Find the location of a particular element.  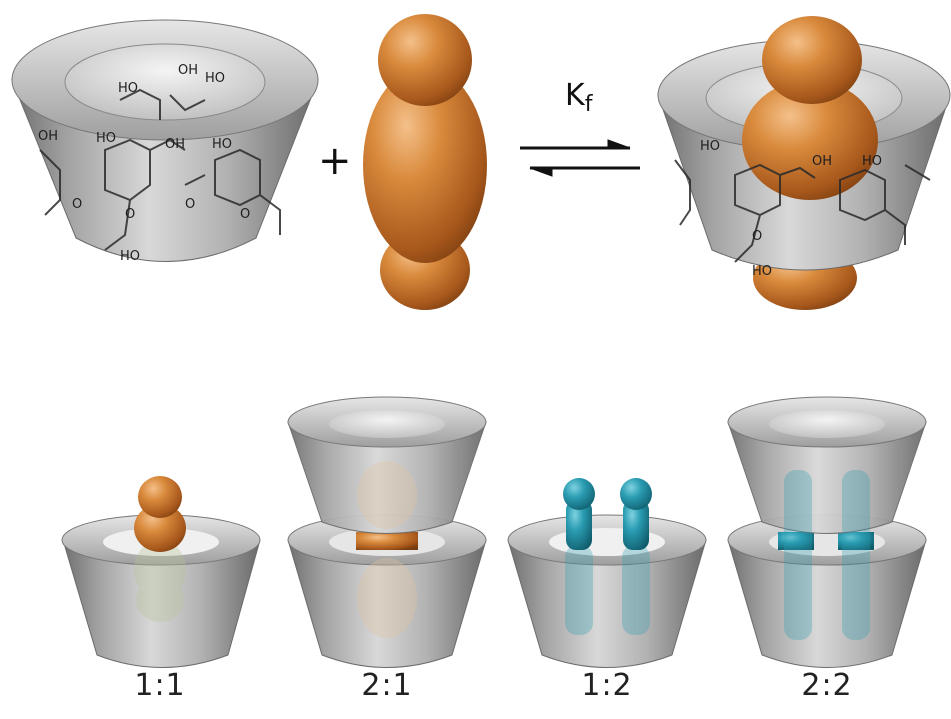

complex-label-ho-1: HO is located at coordinates (710, 146).